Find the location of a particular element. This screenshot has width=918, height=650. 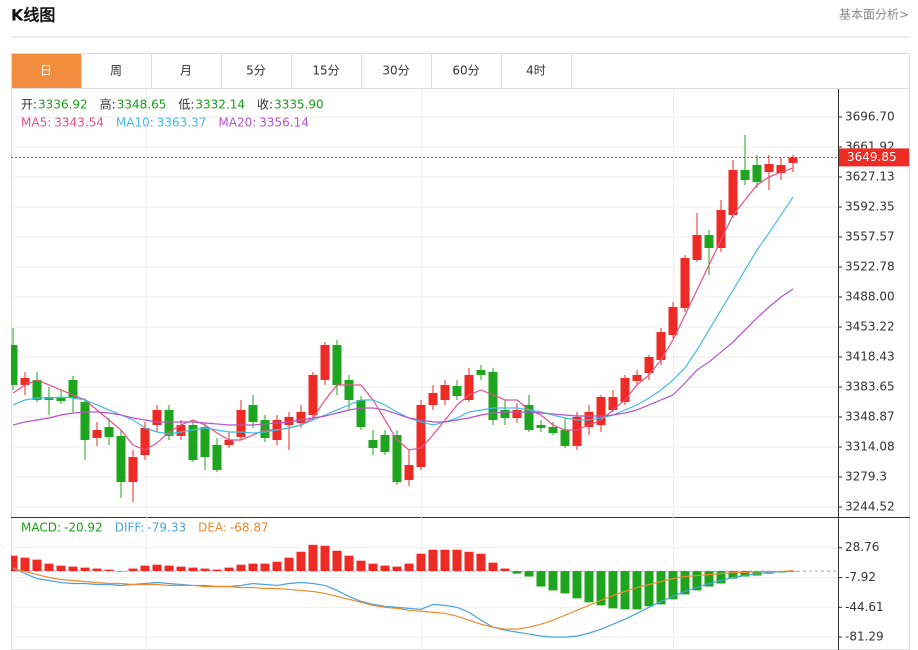

tab-label: 15分 is located at coordinates (325, 71).